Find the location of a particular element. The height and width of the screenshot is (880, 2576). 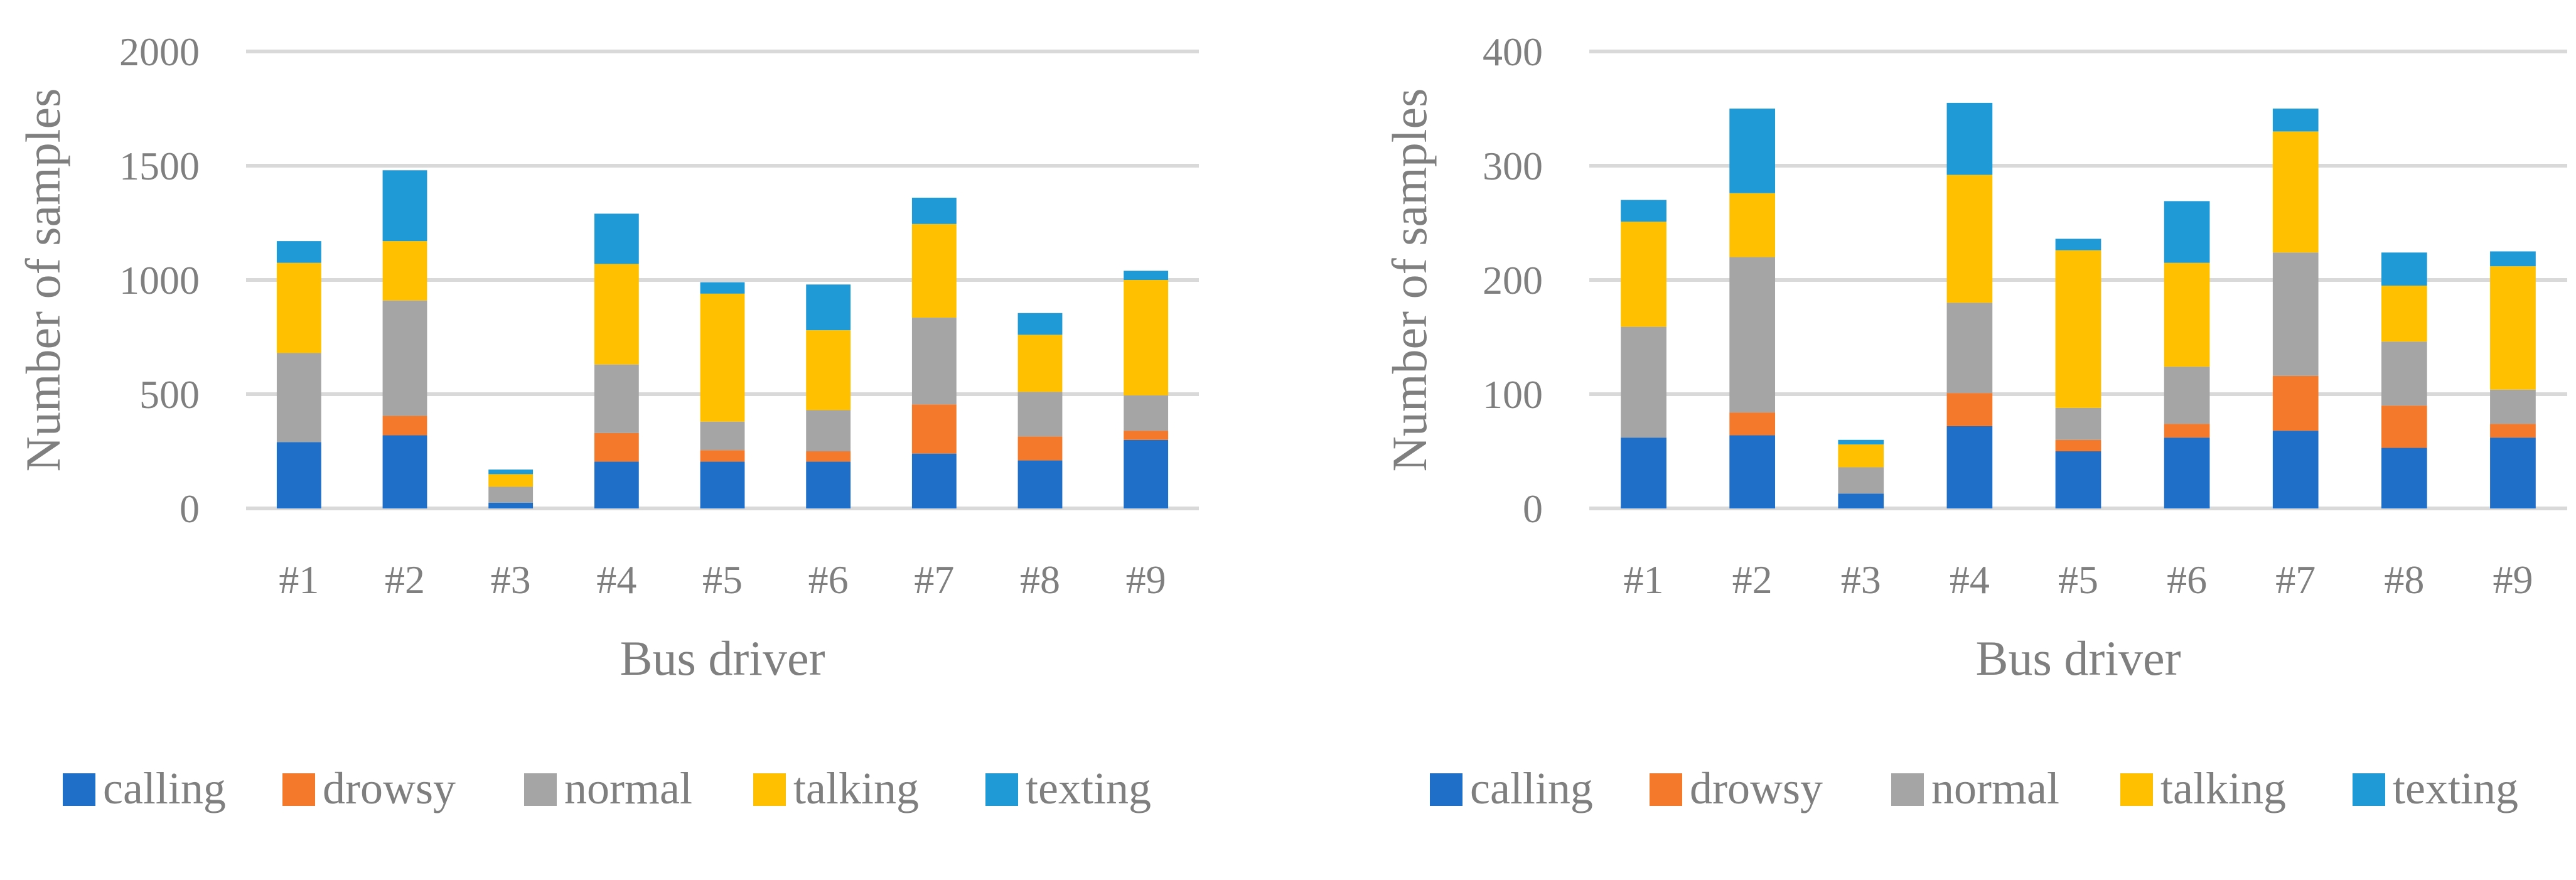

y-tick-label: 0 is located at coordinates (1533, 508).